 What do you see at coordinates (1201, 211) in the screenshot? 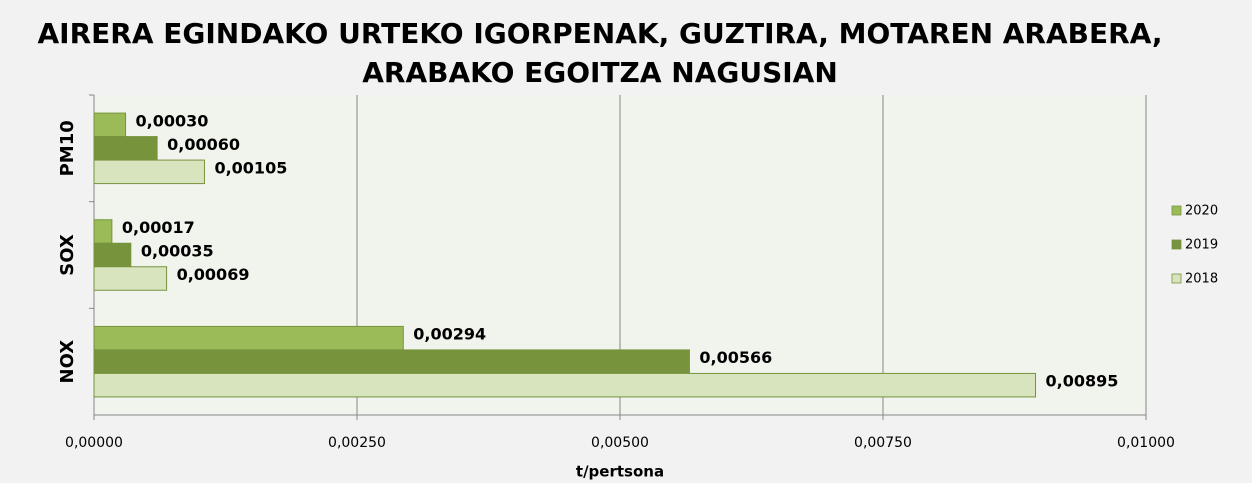
I see `legend-label: 2020` at bounding box center [1201, 211].